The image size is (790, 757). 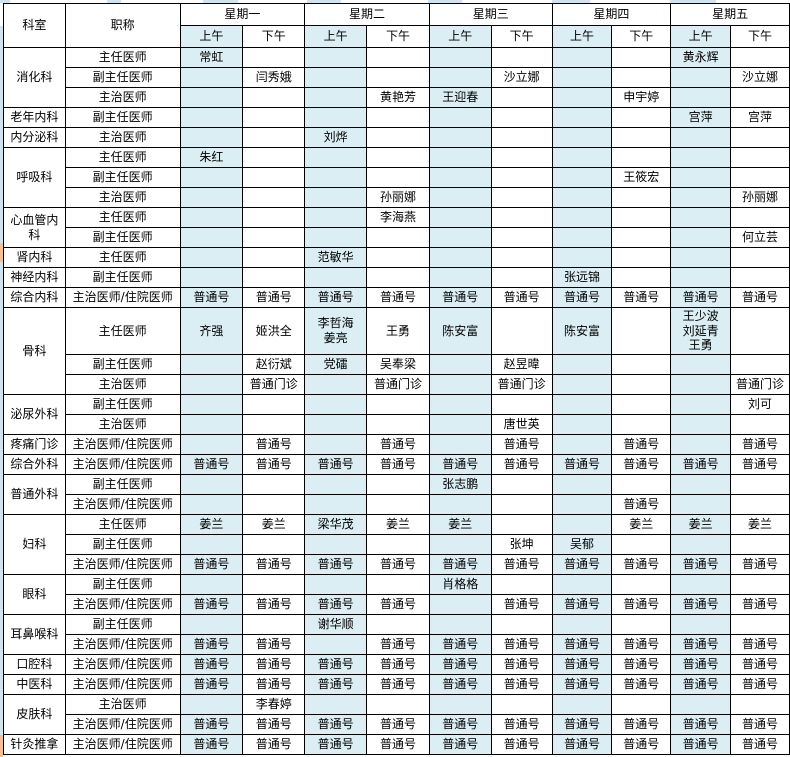 I want to click on dept-cell: 耳鼻喉科, so click(x=34, y=634).